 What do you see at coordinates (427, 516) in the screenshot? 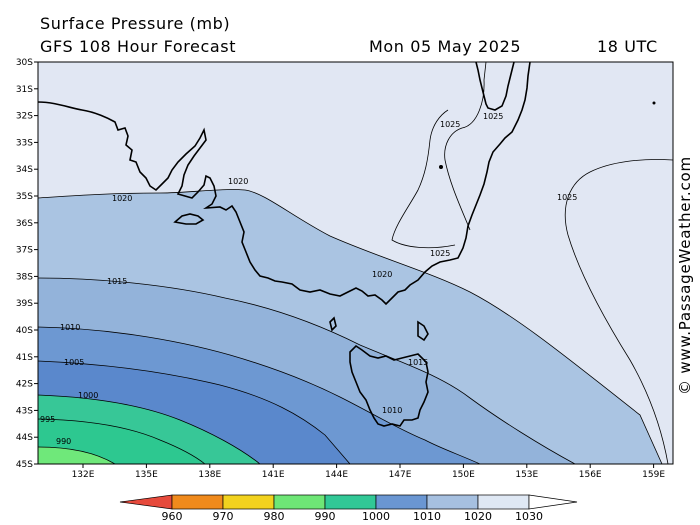
I see `legend-label: 1010` at bounding box center [427, 516].